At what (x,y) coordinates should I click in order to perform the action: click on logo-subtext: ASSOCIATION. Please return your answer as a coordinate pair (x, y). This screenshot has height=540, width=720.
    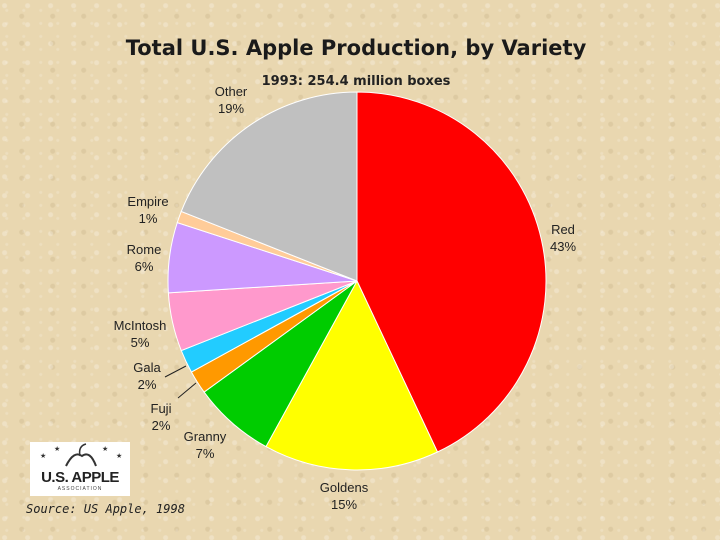
    Looking at the image, I should click on (80, 489).